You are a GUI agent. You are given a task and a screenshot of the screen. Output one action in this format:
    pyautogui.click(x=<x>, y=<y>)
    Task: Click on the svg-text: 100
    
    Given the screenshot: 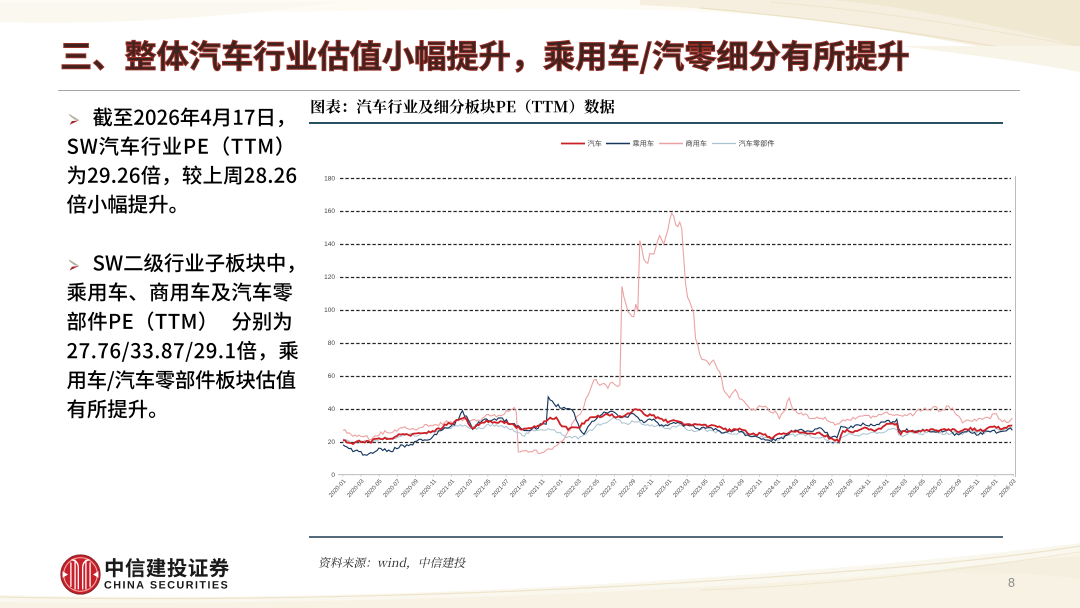 What is the action you would take?
    pyautogui.click(x=329, y=310)
    